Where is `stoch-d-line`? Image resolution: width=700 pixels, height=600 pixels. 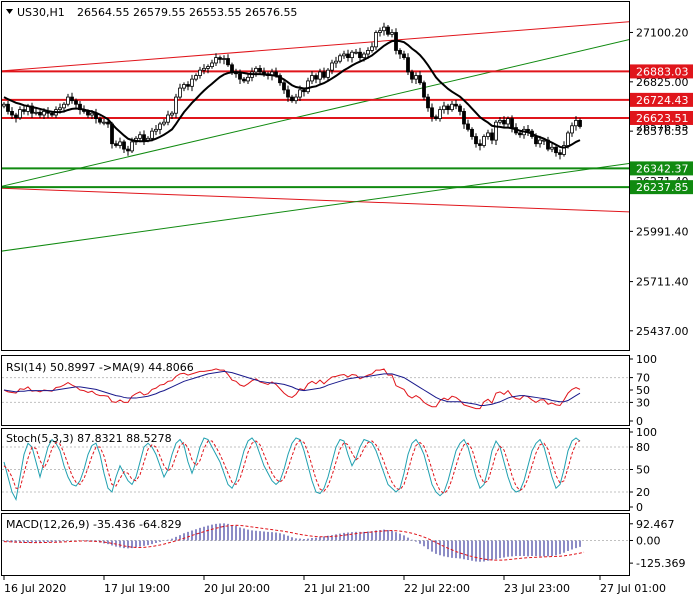
stoch-d-line is located at coordinates (292, 467).